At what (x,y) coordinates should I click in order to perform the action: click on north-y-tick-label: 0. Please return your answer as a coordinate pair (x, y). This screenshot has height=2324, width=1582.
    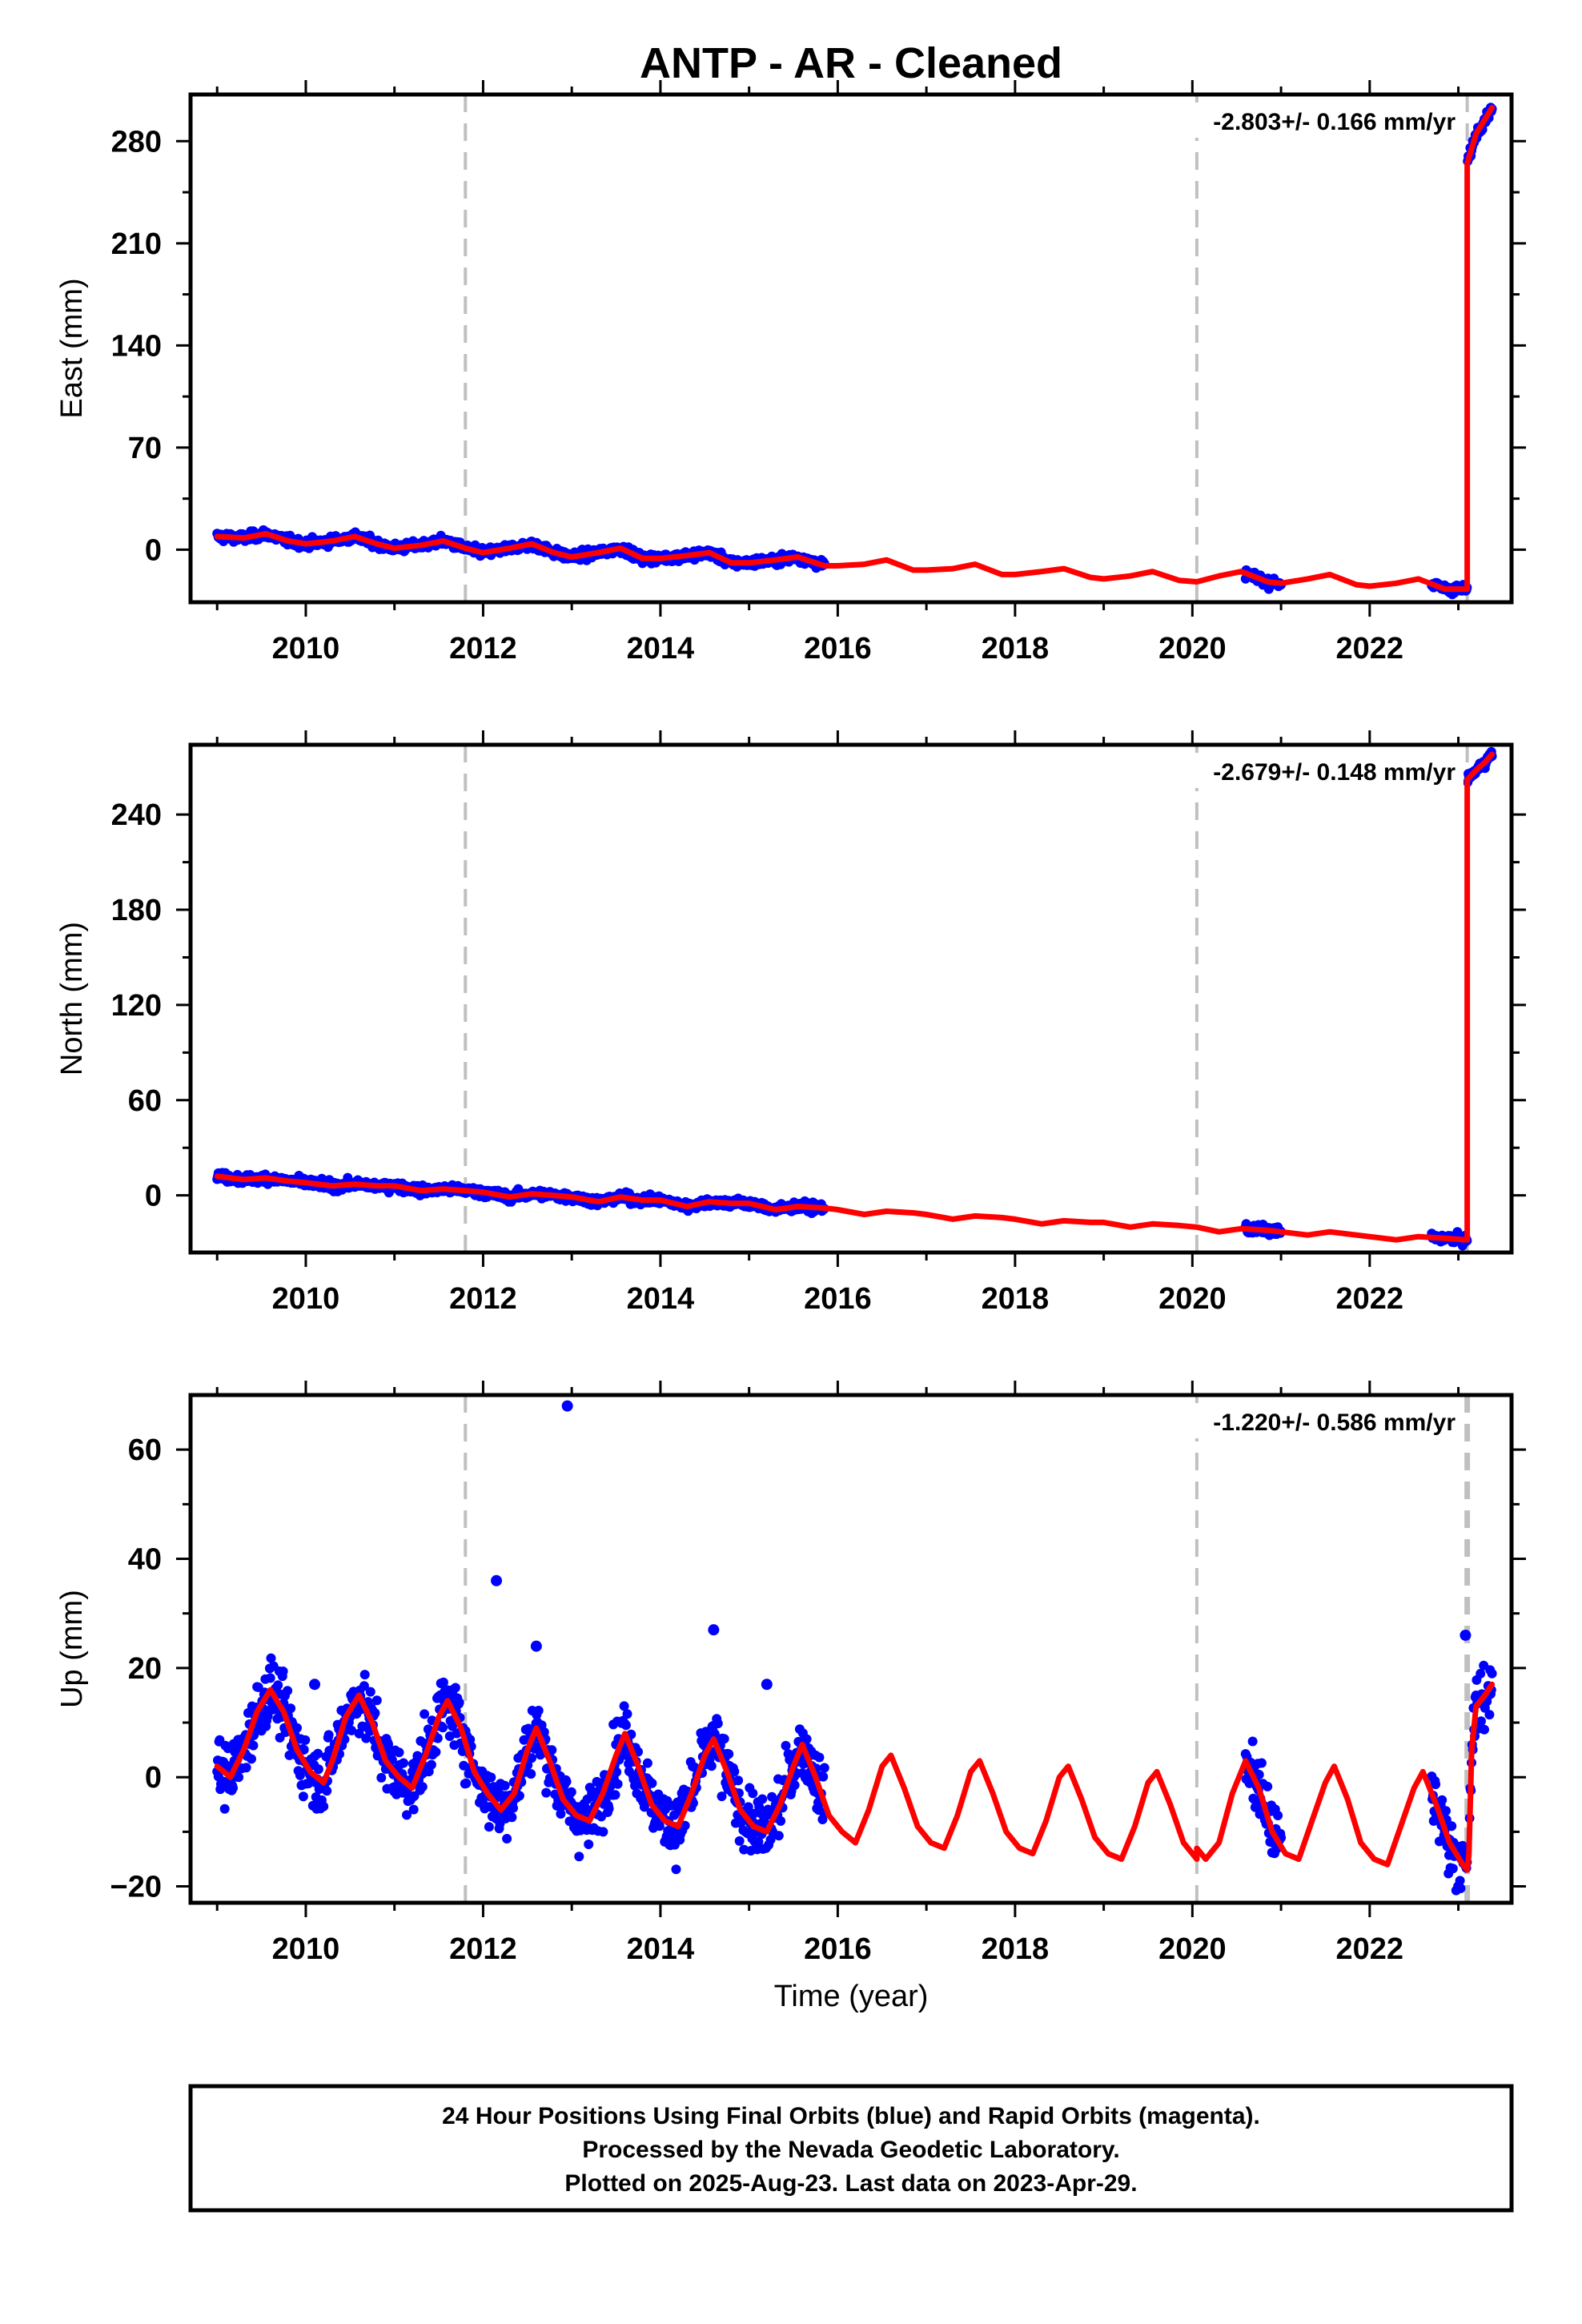
    Looking at the image, I should click on (154, 1196).